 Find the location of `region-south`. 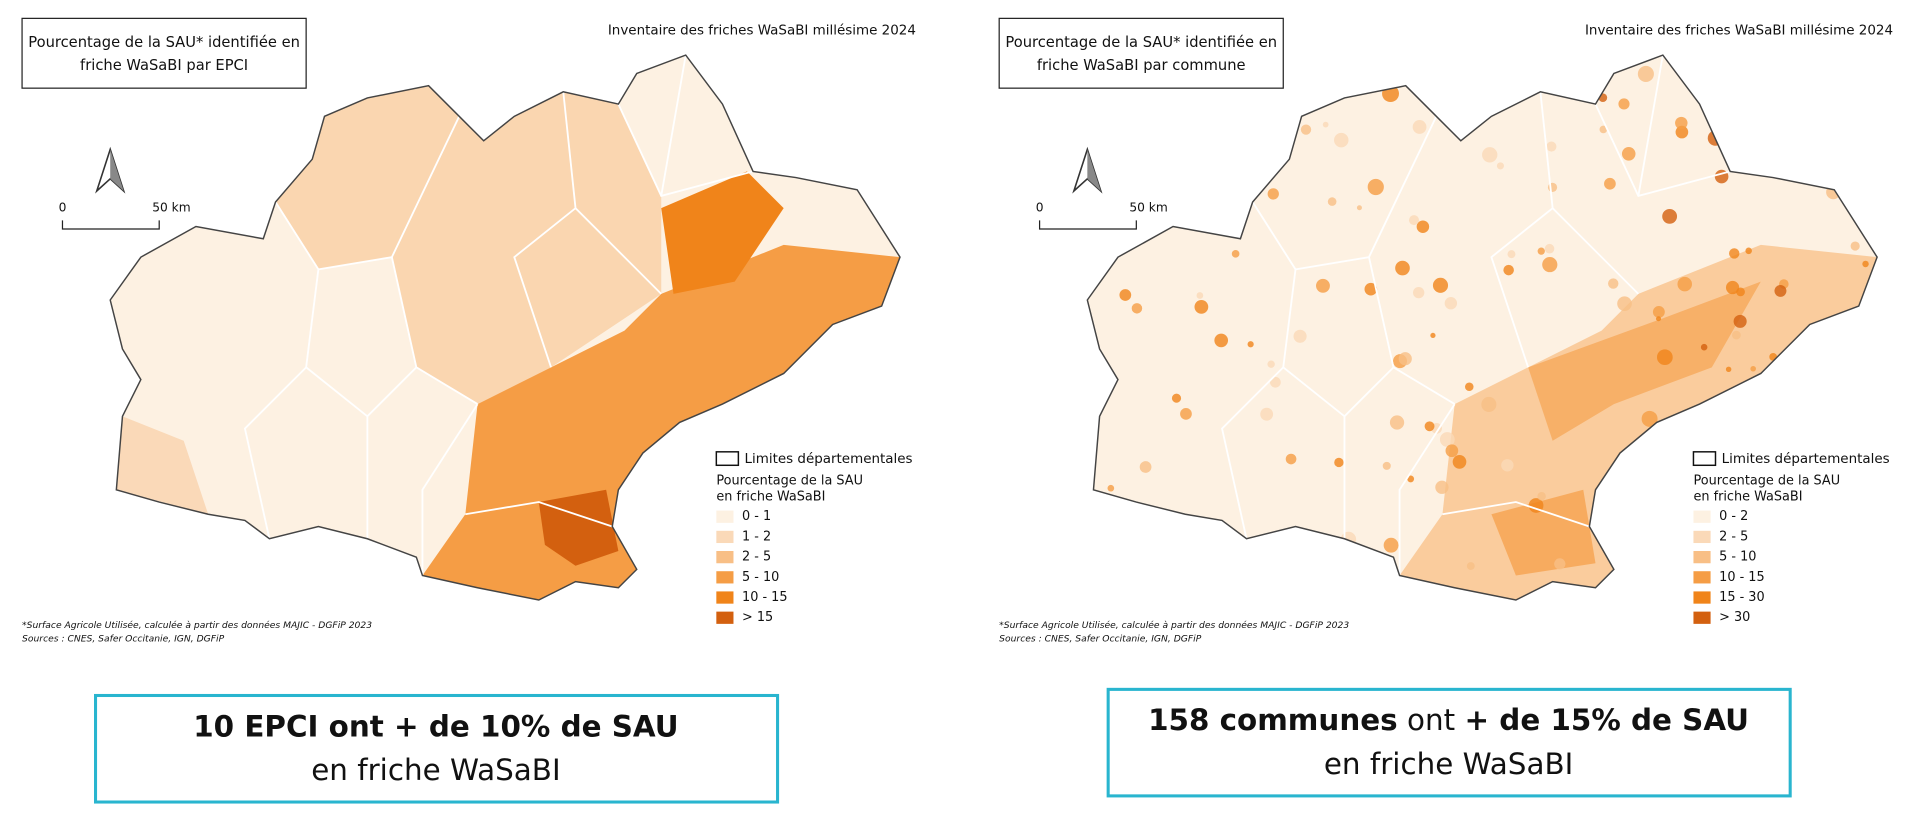

region-south is located at coordinates (1543, 532).